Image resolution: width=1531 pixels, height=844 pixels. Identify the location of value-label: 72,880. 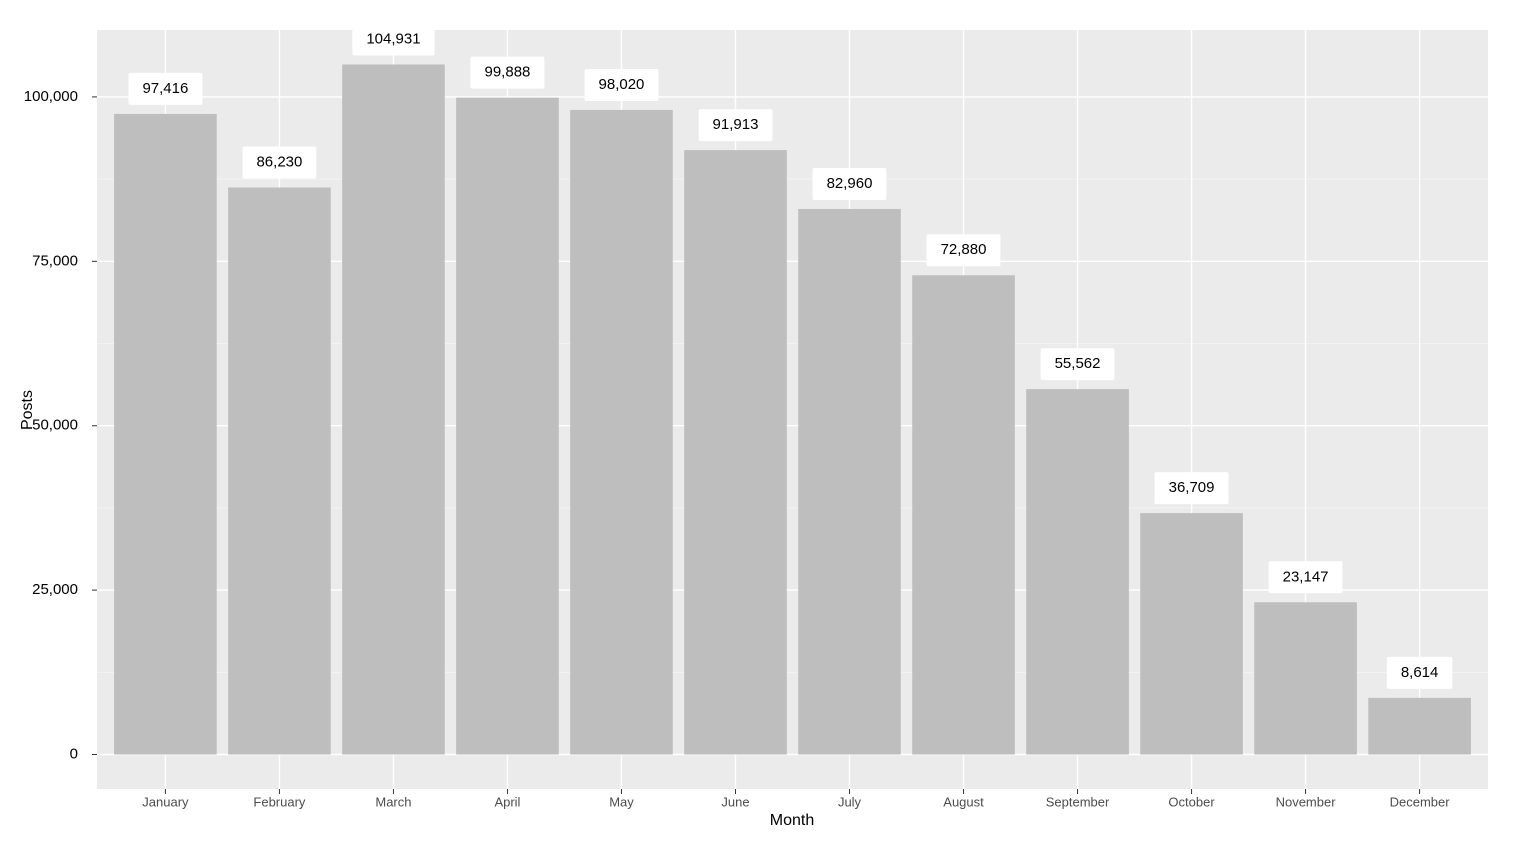
(964, 249).